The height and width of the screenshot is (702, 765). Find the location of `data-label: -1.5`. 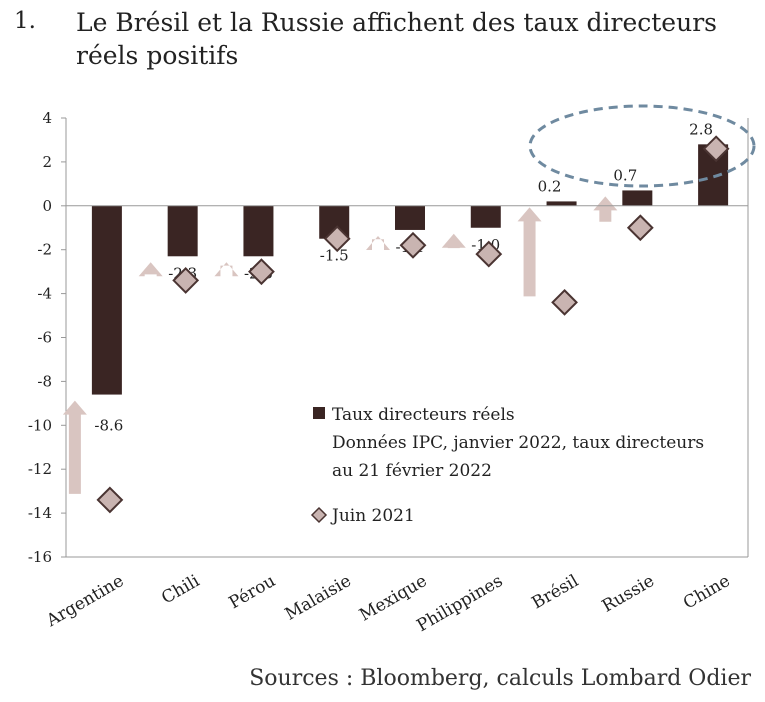

data-label: -1.5 is located at coordinates (334, 256).